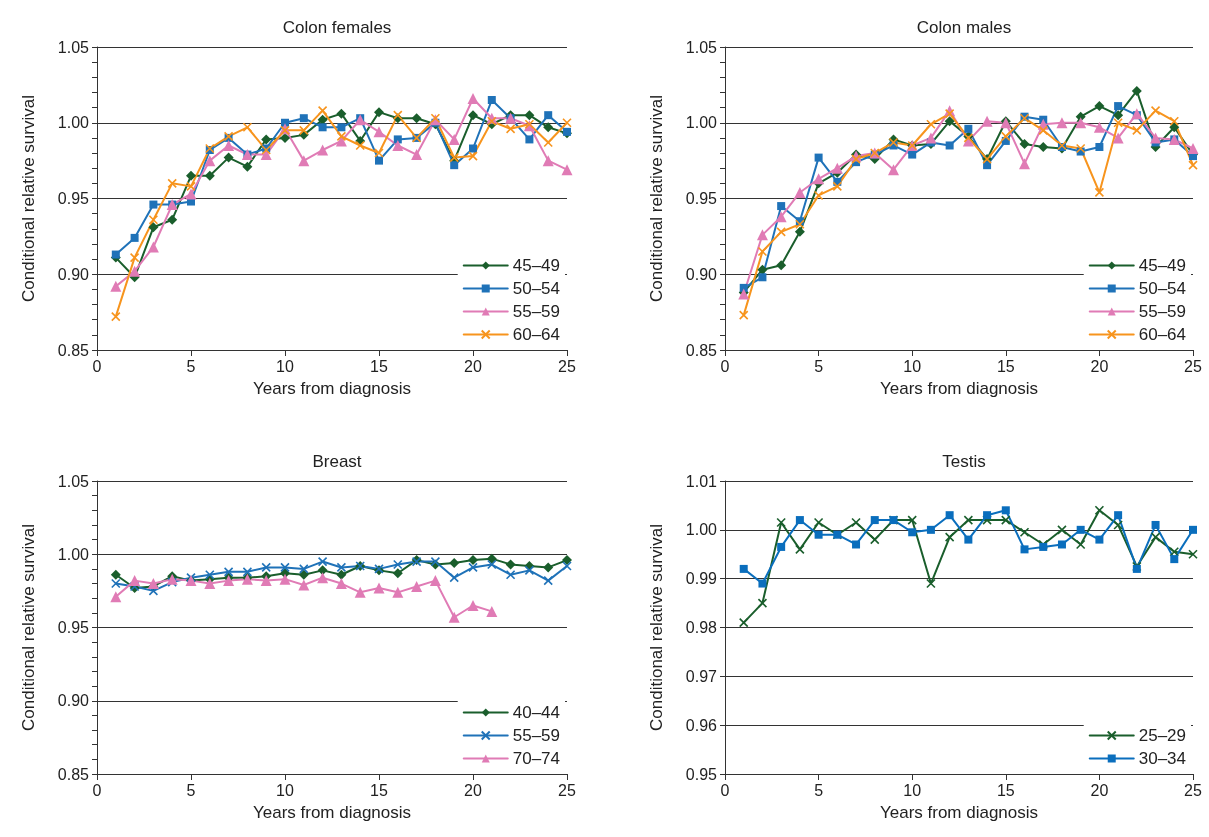  Describe the element at coordinates (337, 27) in the screenshot. I see `chart-title: Colon females` at that location.